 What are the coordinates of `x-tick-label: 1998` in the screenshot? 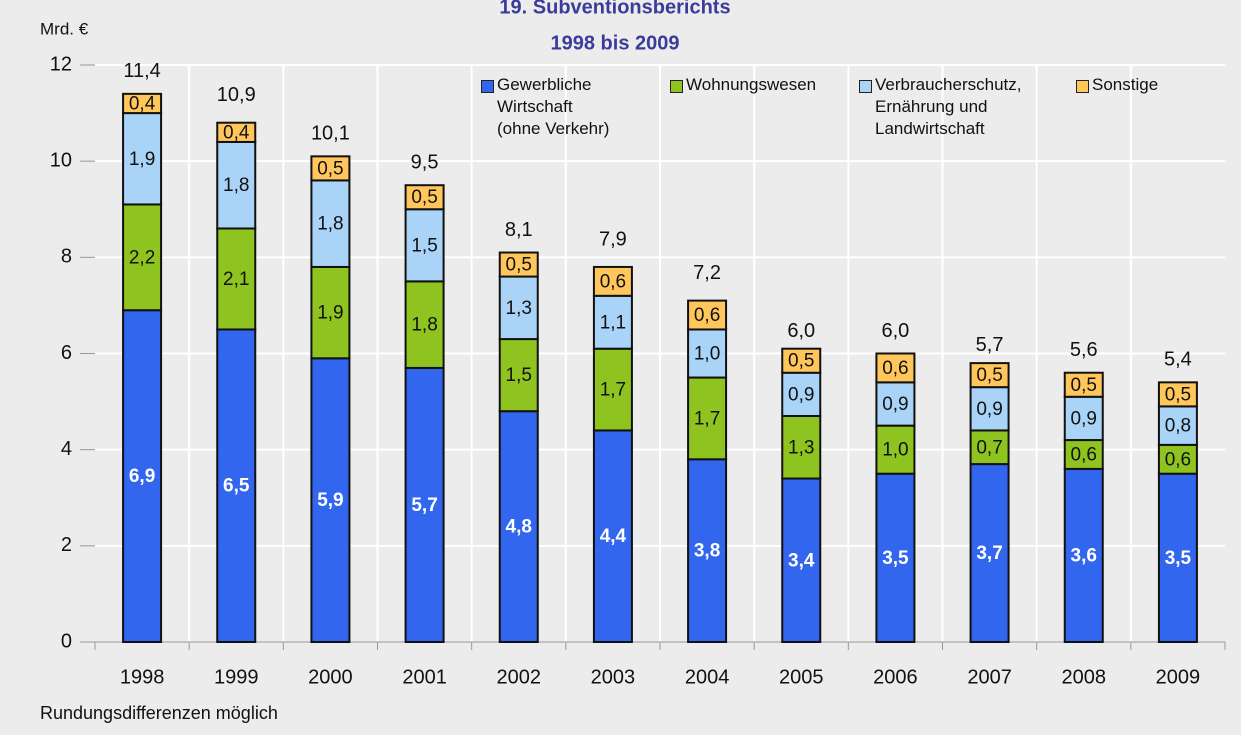 It's located at (142, 677).